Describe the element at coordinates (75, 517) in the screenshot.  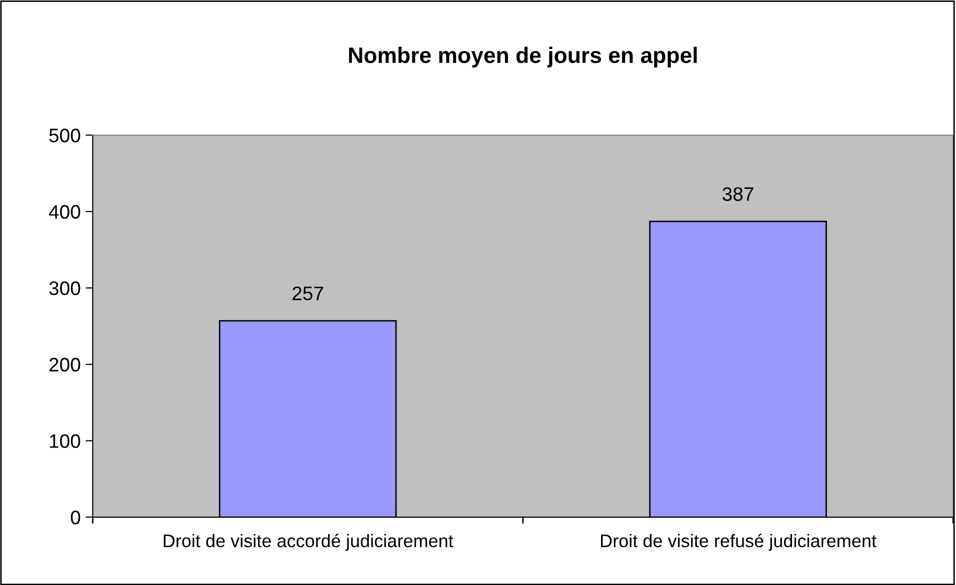
I see `y-tick-label: 0` at that location.